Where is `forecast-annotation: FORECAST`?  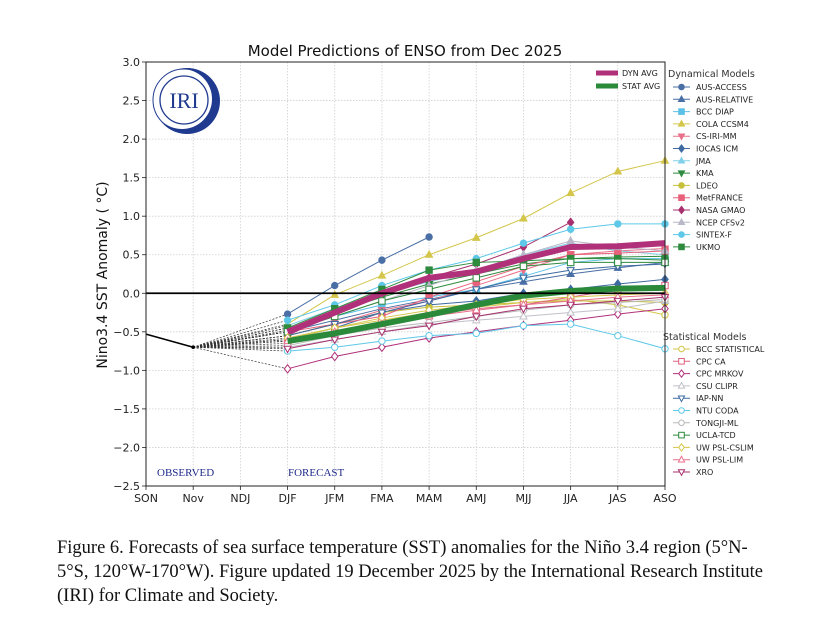 forecast-annotation: FORECAST is located at coordinates (316, 473).